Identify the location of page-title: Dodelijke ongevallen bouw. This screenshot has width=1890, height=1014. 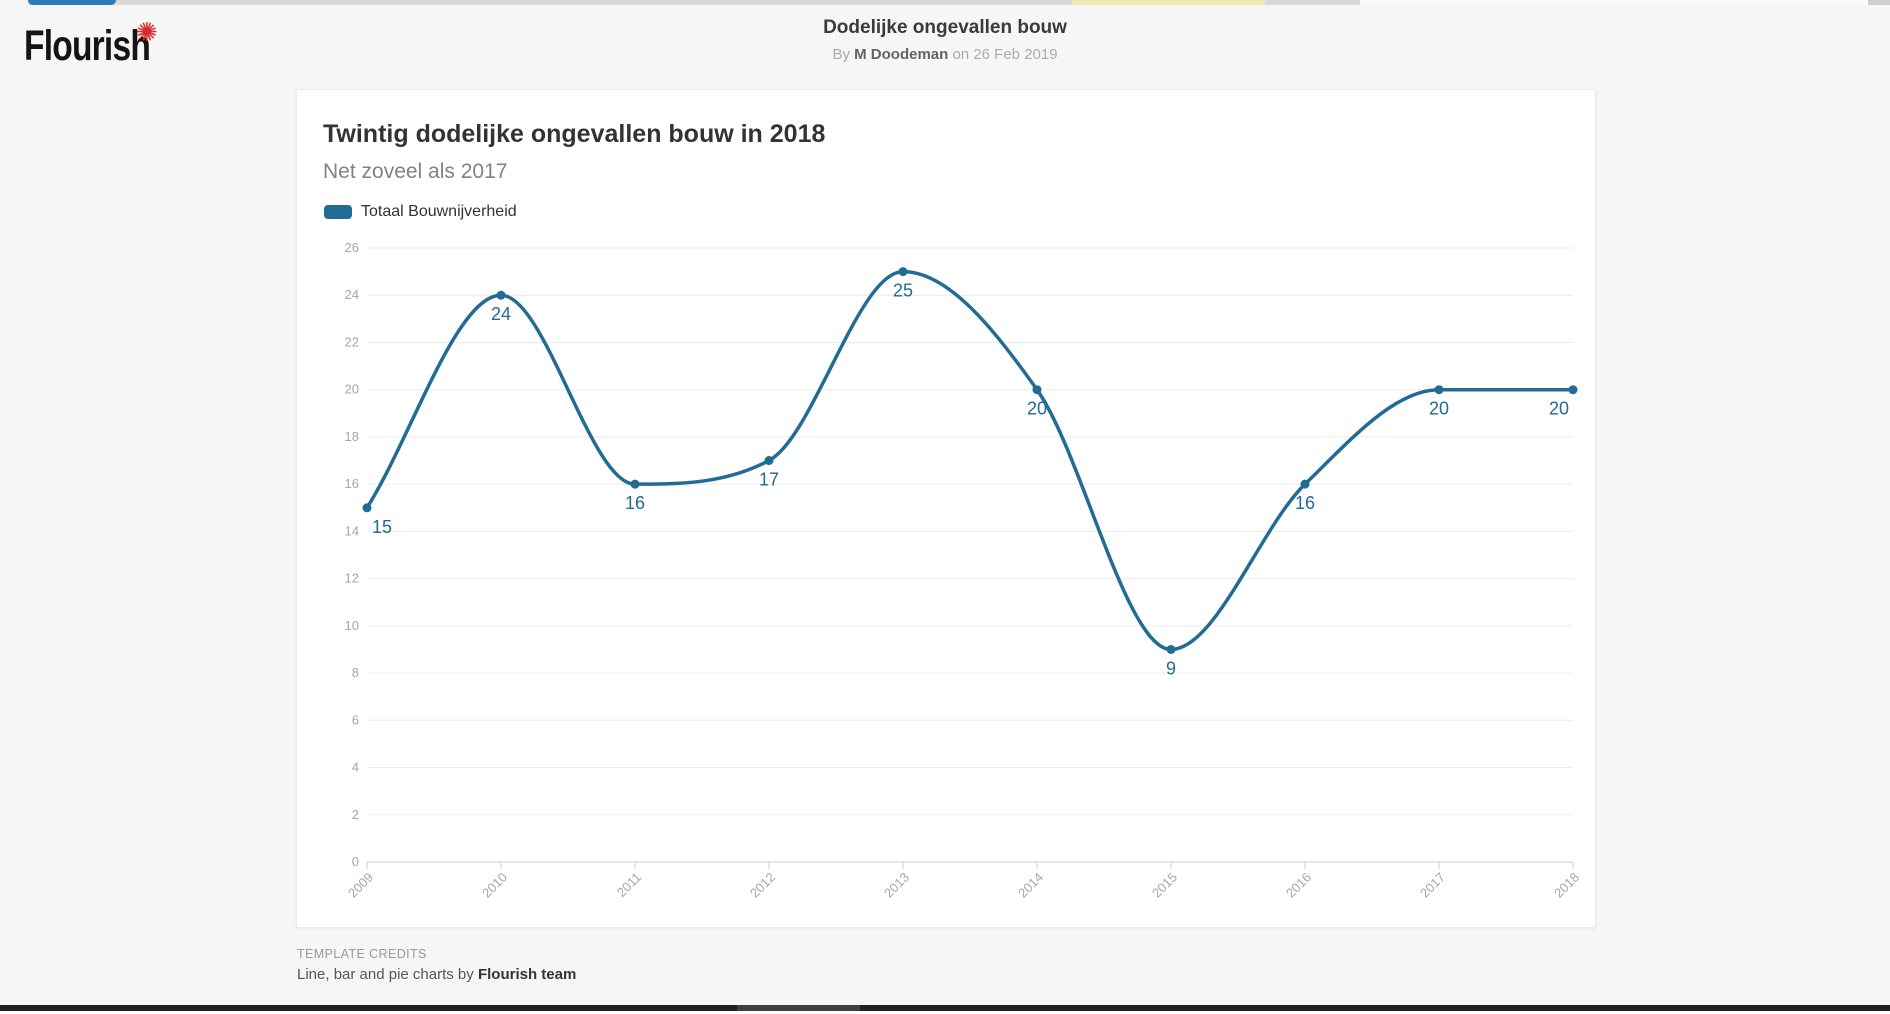
(945, 27).